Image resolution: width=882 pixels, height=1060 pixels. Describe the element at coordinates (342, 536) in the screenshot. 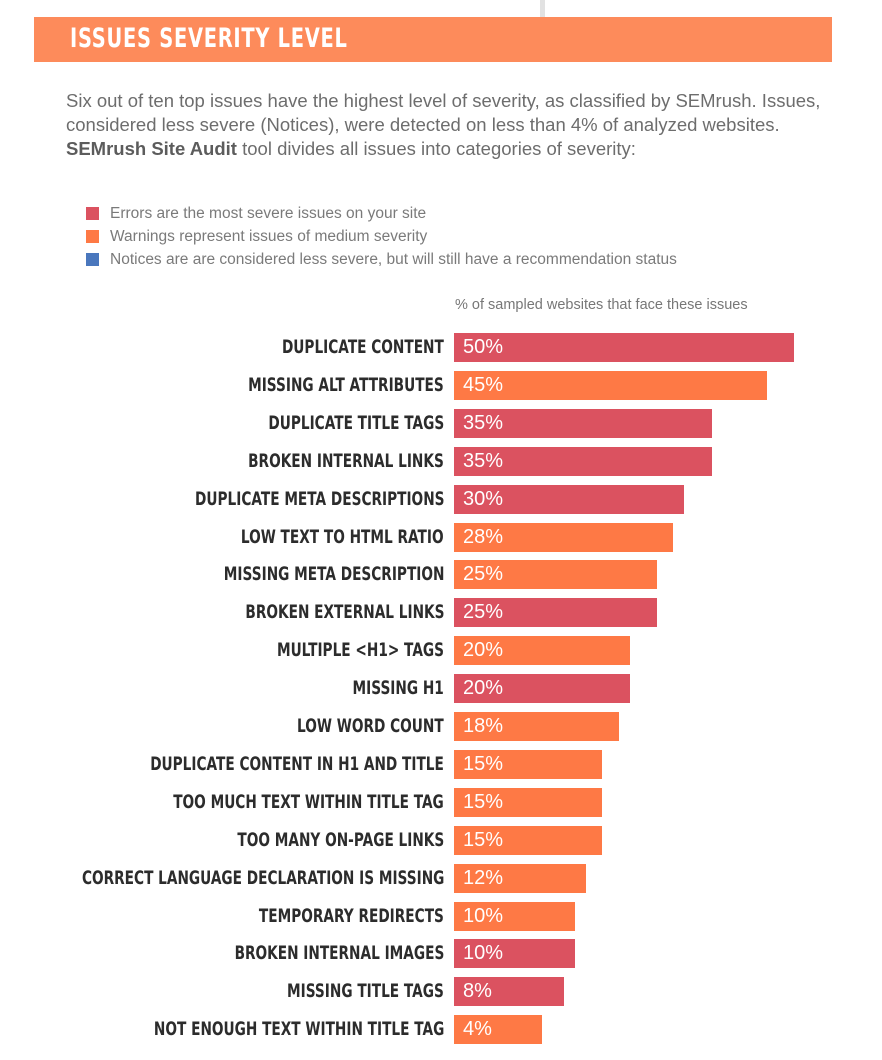

I see `bar-label: LOW TEXT TO HTML RATIO` at that location.